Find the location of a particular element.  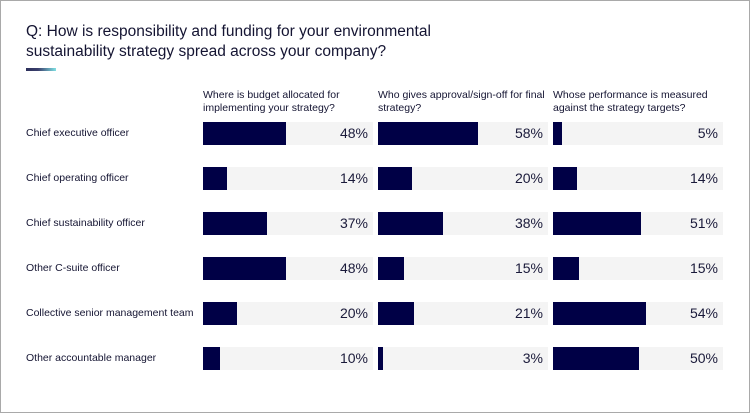

bar-track: 51% is located at coordinates (638, 223).